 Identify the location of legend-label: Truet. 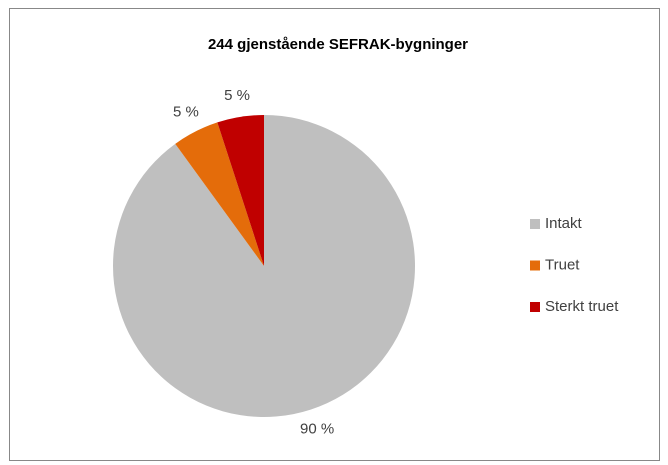
(562, 264).